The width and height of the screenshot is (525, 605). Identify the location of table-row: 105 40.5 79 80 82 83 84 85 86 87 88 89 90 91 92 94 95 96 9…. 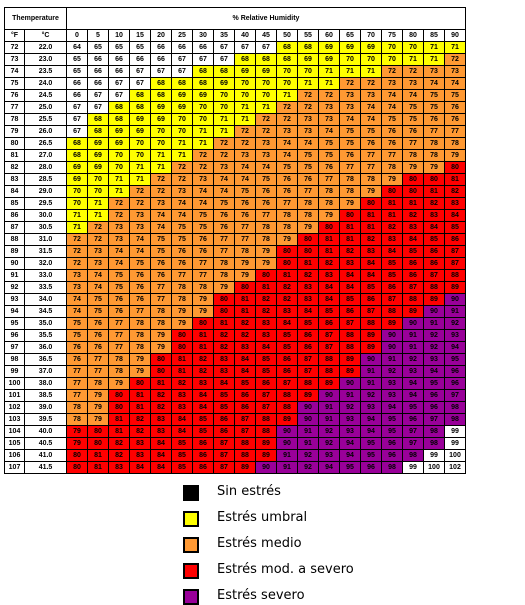
(235, 443).